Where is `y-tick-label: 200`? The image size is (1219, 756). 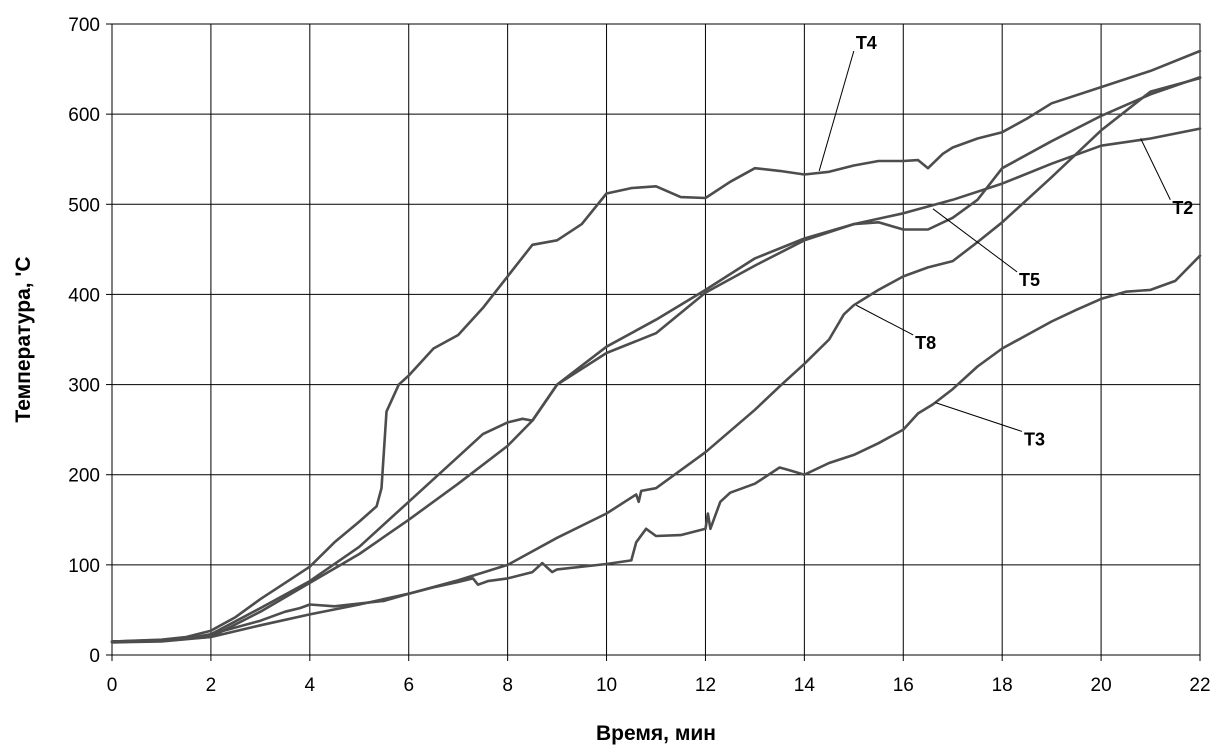
y-tick-label: 200 is located at coordinates (84, 476).